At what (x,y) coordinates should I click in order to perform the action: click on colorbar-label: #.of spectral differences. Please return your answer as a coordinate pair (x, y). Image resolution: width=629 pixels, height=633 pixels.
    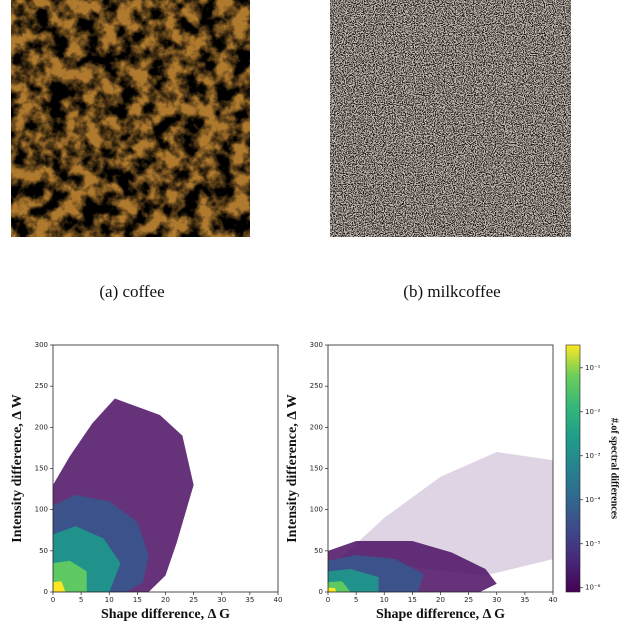
    Looking at the image, I should click on (614, 468).